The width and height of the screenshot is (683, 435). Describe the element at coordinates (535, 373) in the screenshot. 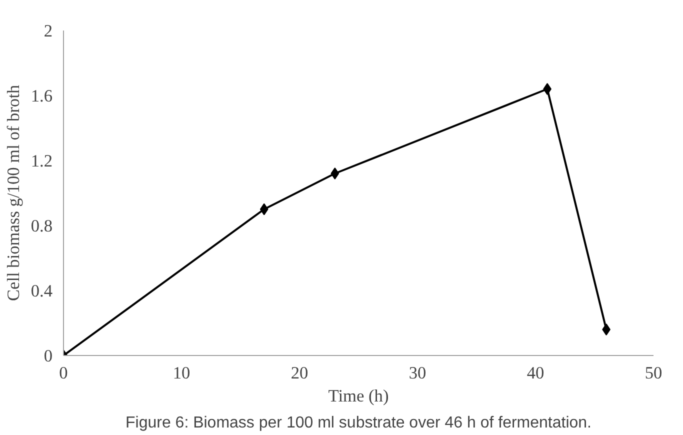

I see `x-tick-label: 40` at that location.